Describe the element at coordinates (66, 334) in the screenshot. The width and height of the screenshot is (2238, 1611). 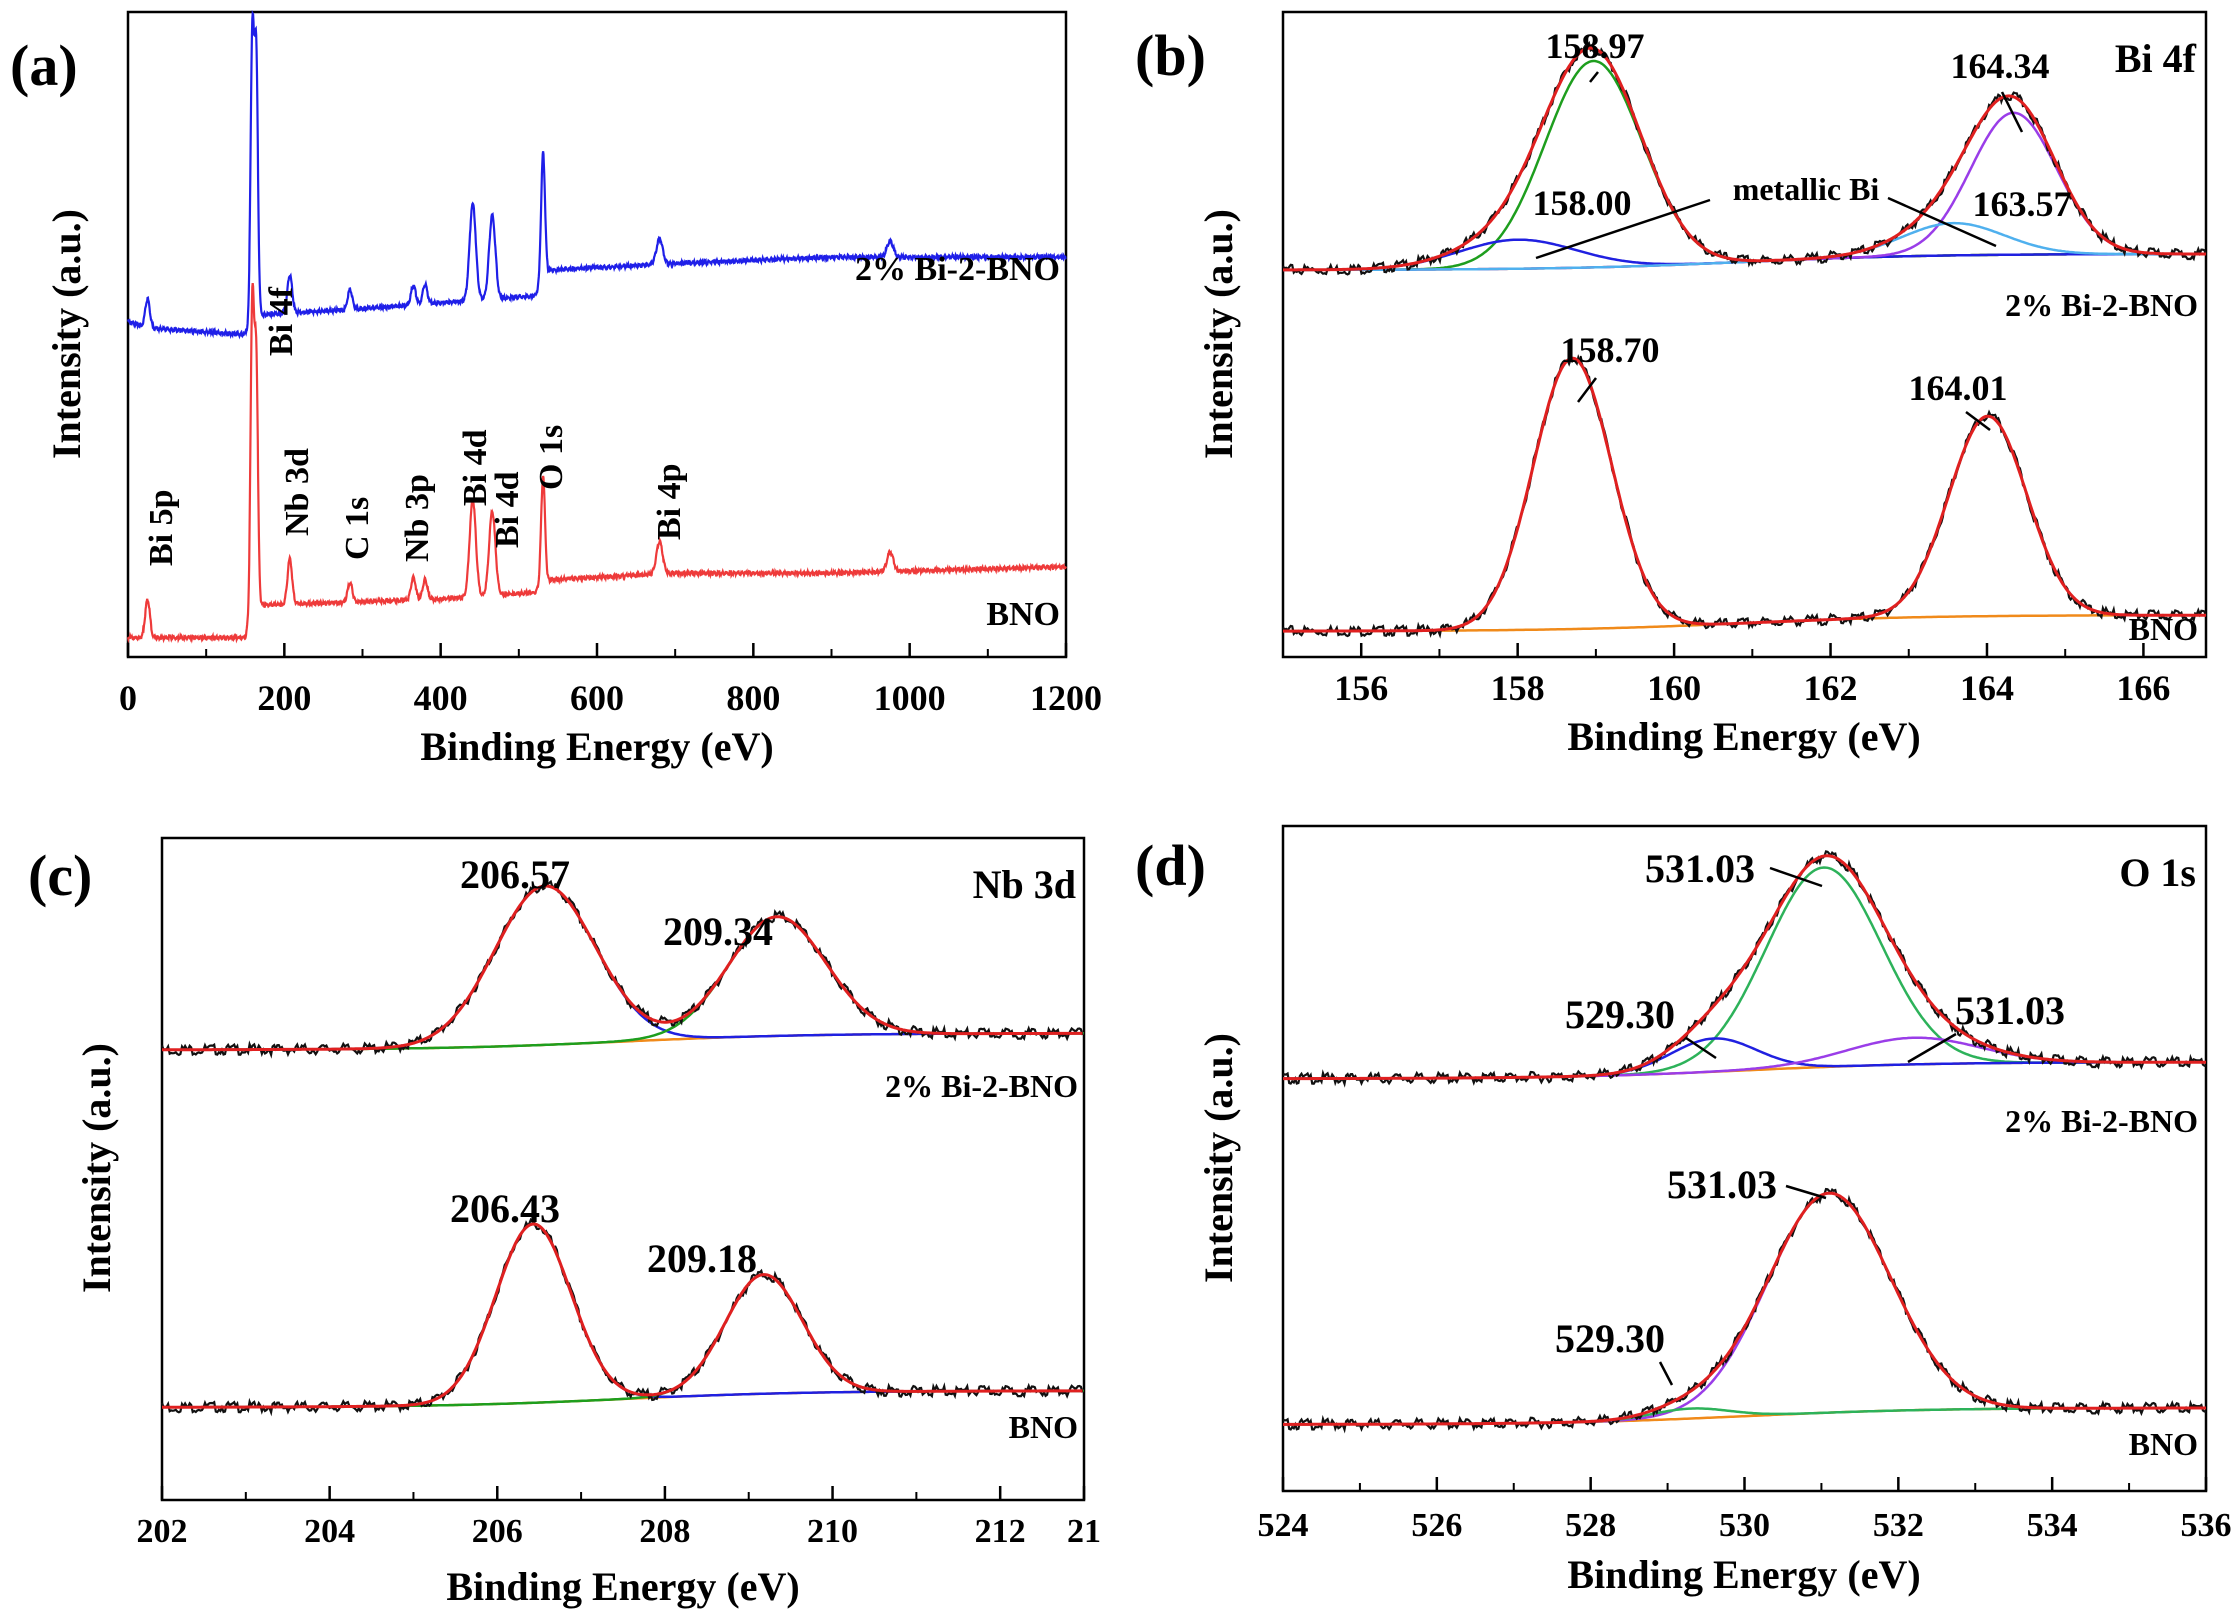
I see `y-axis-label-a: Intensity (a.u.)` at that location.